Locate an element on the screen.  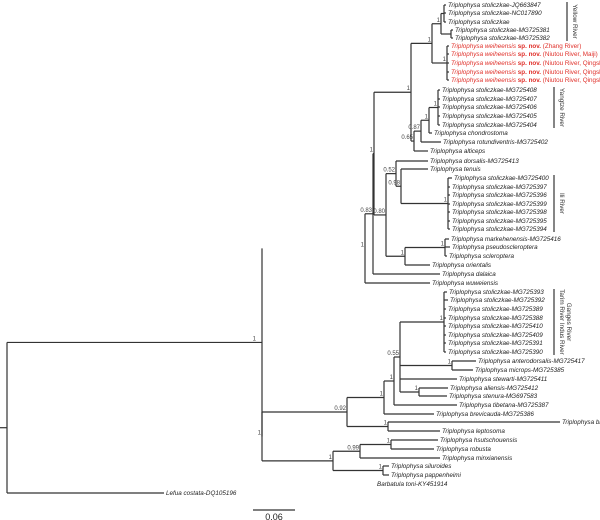
tip-label: Triplophysa stoliczkae-MG725395 is located at coordinates (499, 221).